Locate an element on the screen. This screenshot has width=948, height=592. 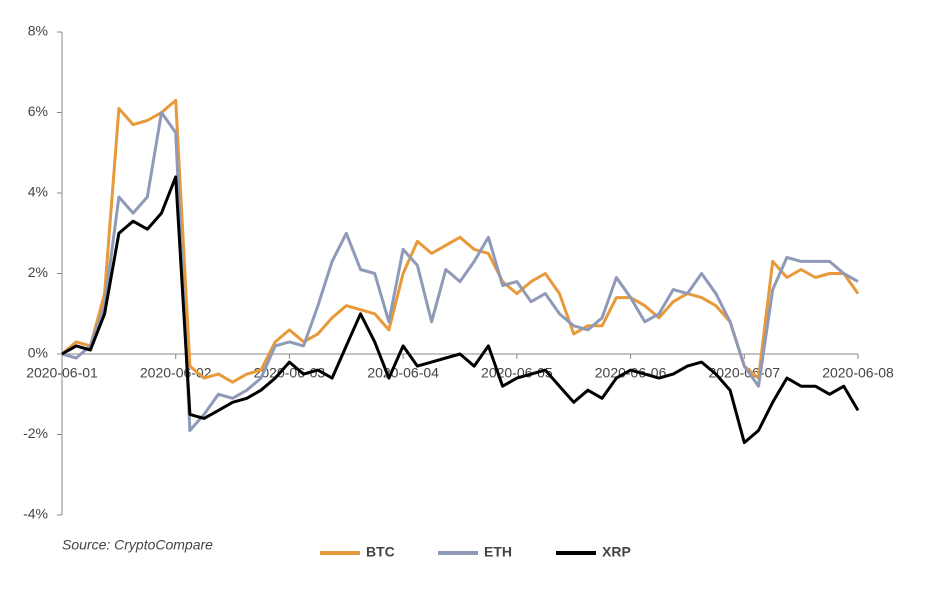
y-tick-label: 6% is located at coordinates (38, 111).